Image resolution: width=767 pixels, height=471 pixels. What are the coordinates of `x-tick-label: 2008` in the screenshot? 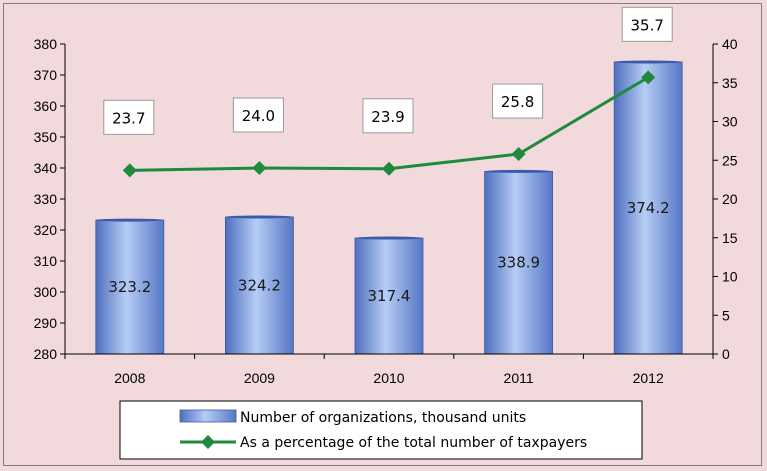 It's located at (129, 378).